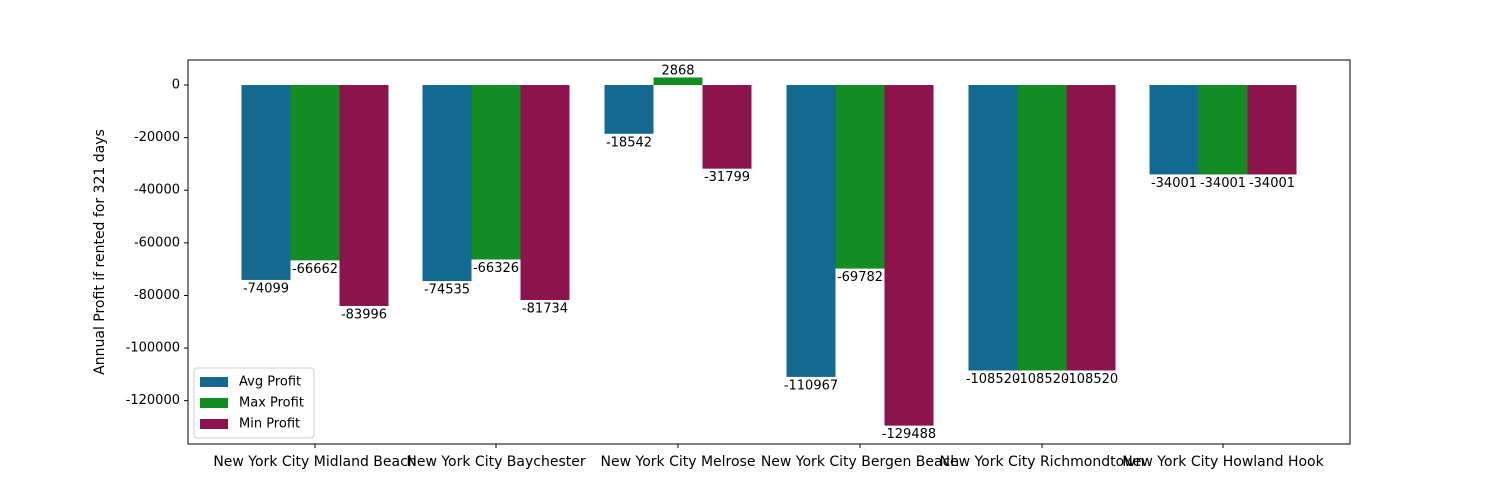 This screenshot has height=500, width=1500. Describe the element at coordinates (153, 400) in the screenshot. I see `y-tick-label: -120000` at that location.